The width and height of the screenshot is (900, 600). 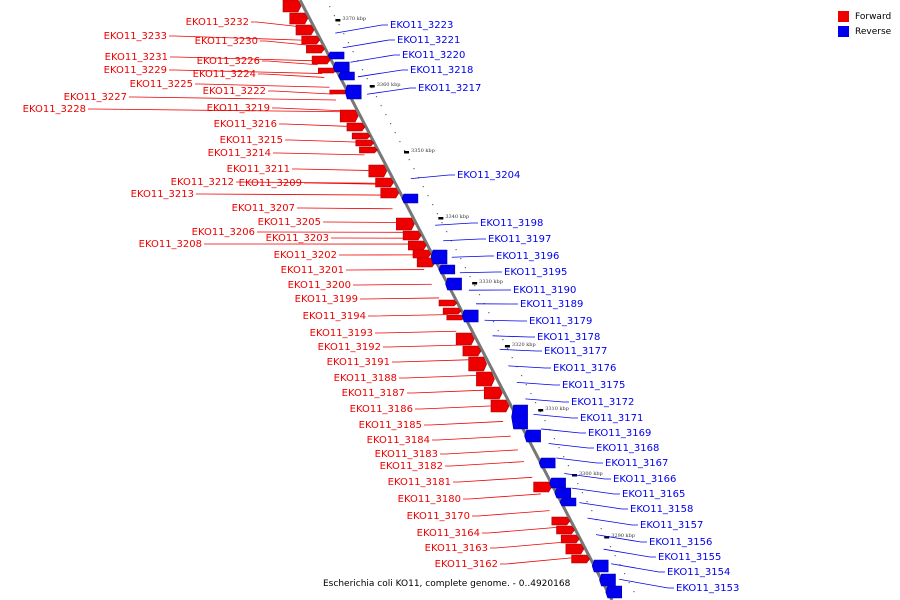 What do you see at coordinates (627, 448) in the screenshot?
I see `reverse-gene-label: EKO11_3168` at bounding box center [627, 448].